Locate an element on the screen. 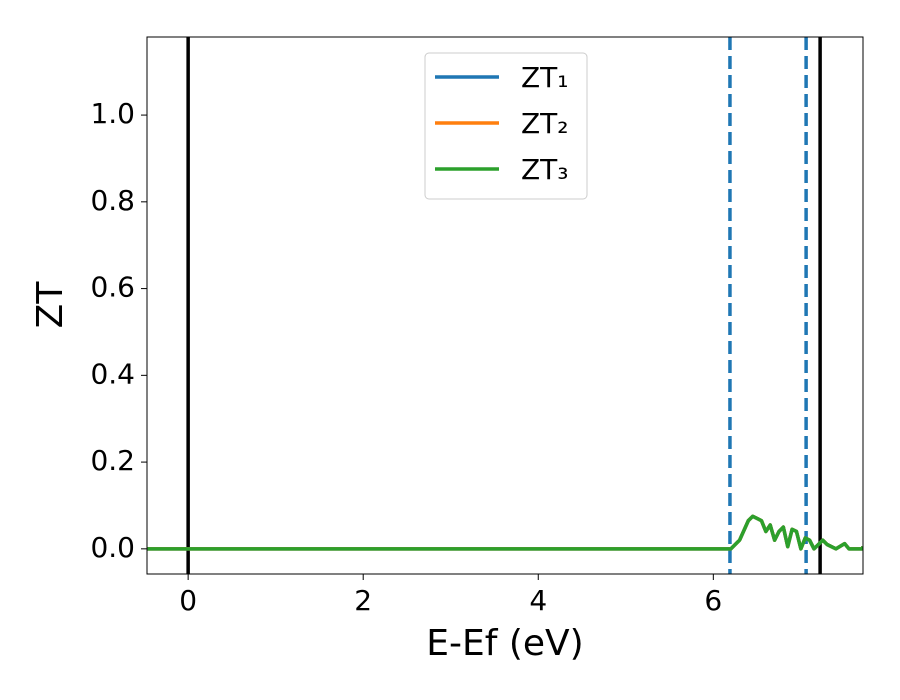  x-tick-label: 6 is located at coordinates (713, 600).